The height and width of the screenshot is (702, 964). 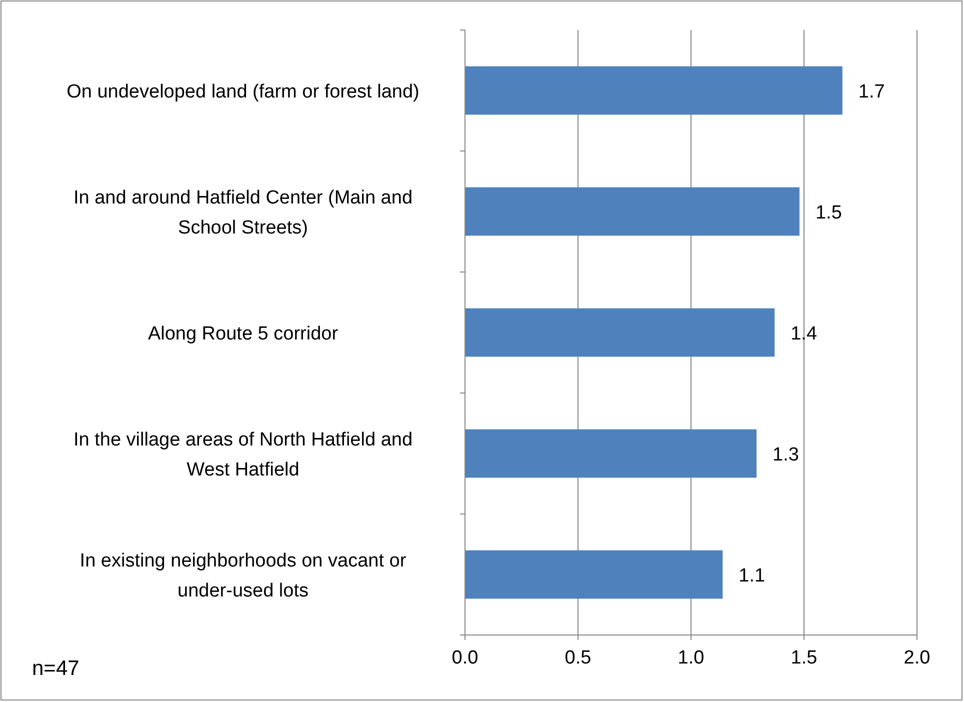 What do you see at coordinates (785, 455) in the screenshot?
I see `data-label: 1.3` at bounding box center [785, 455].